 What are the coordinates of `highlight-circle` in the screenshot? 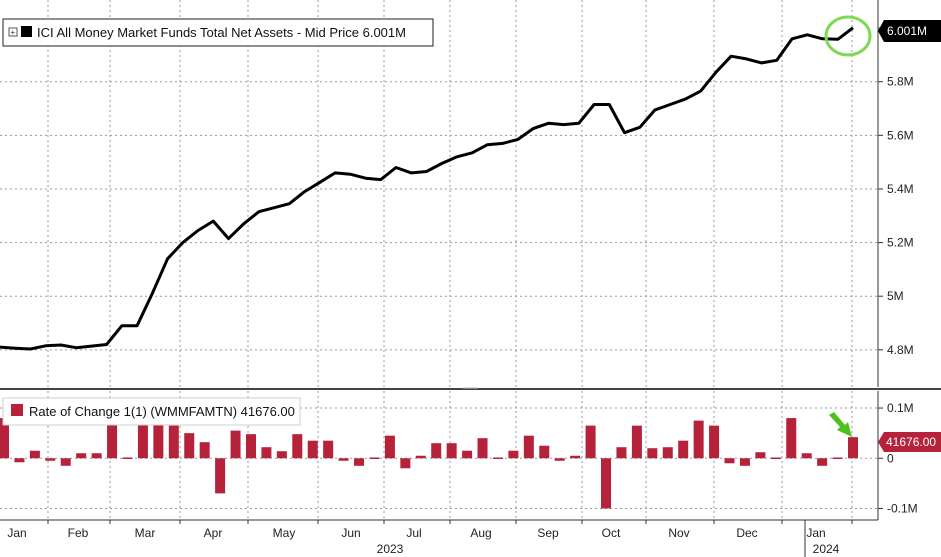 It's located at (848, 36).